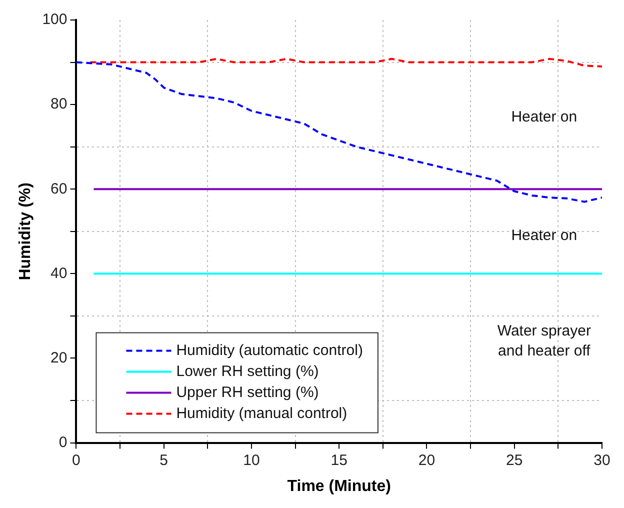 This screenshot has width=624, height=508. I want to click on x-tick-label: 30, so click(602, 460).